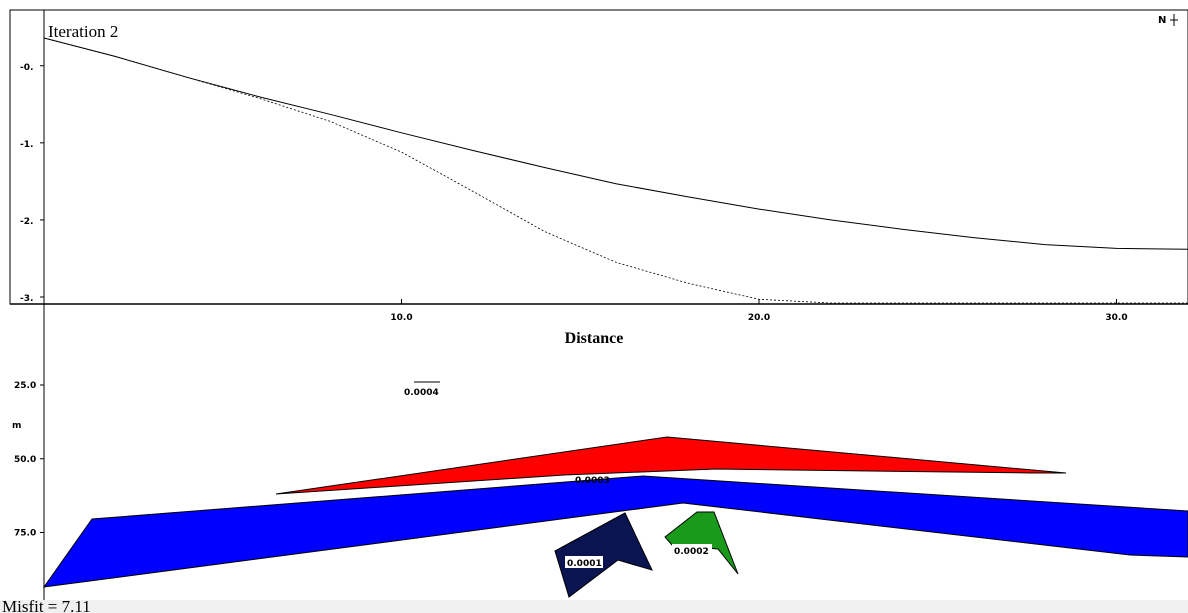  Describe the element at coordinates (16, 426) in the screenshot. I see `depth-unit-label: m` at that location.